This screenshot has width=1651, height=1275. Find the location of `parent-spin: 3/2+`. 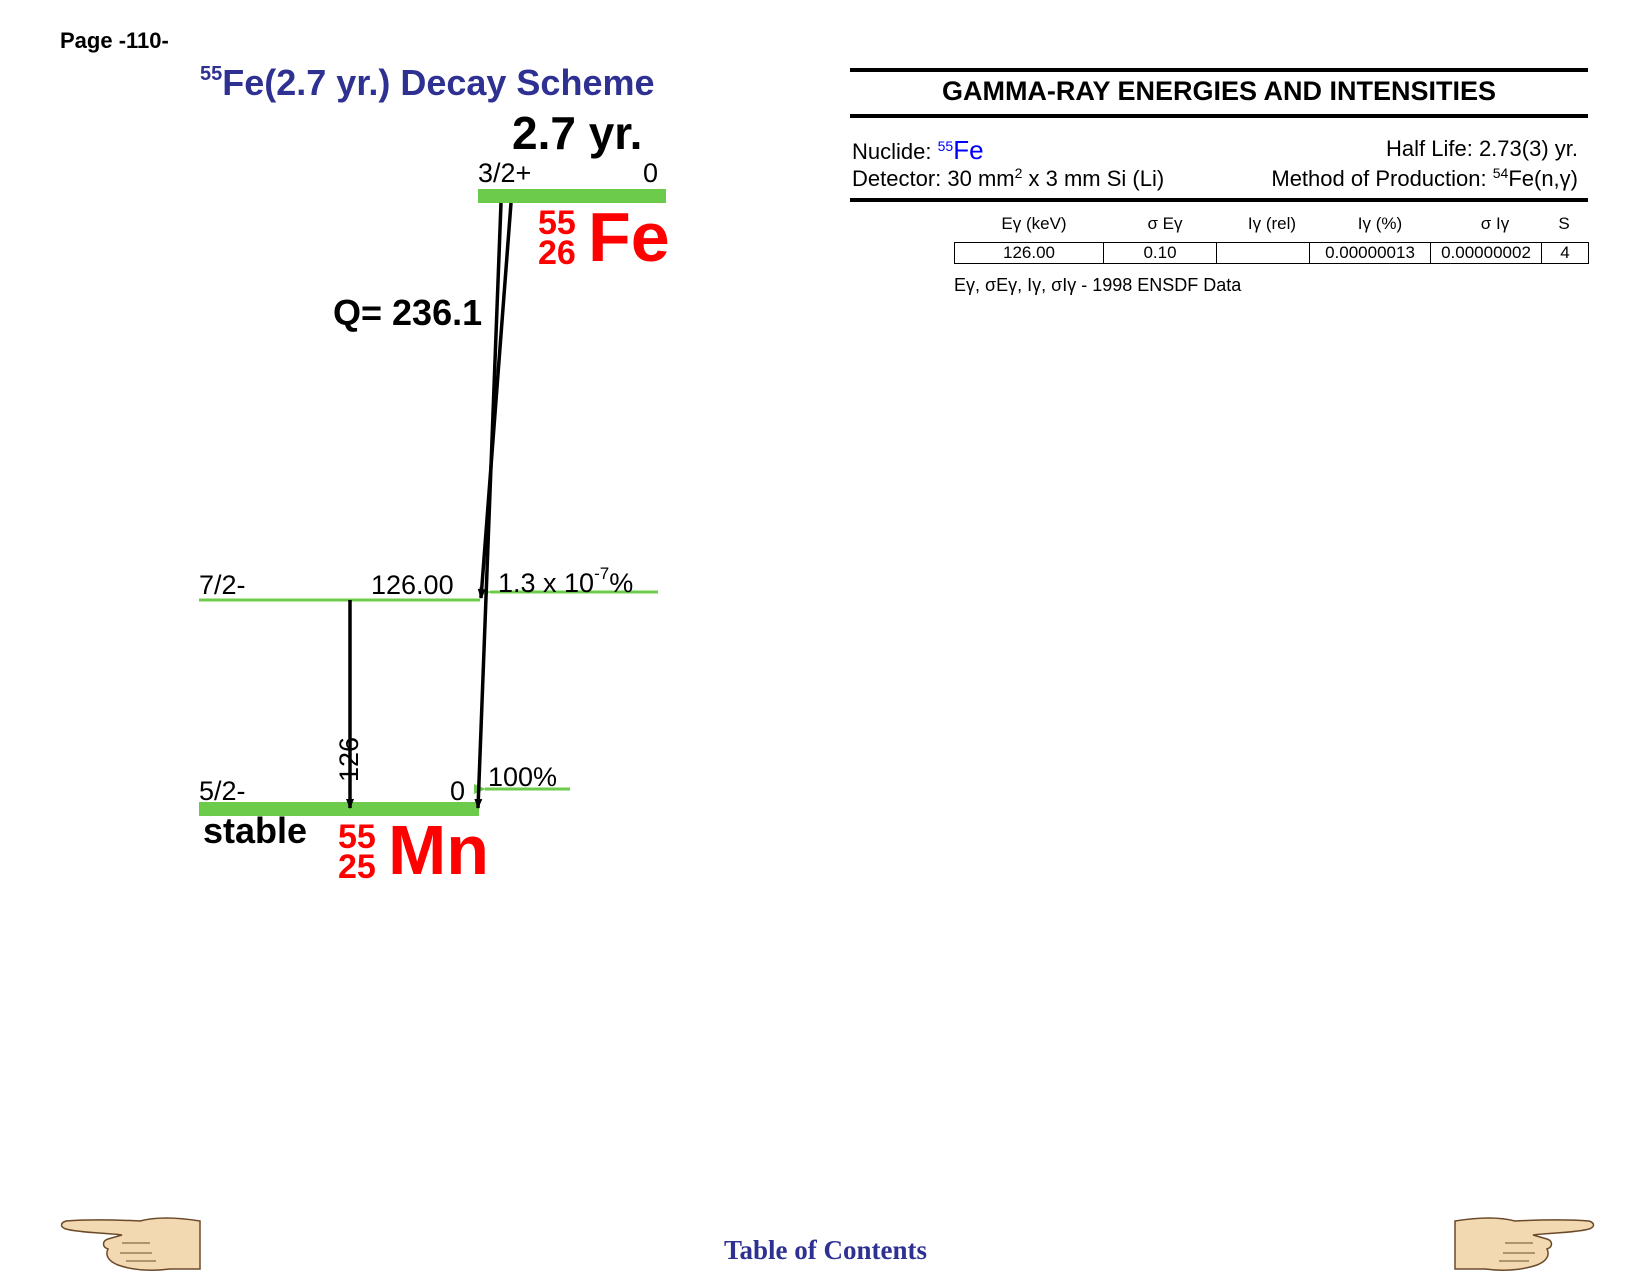

parent-spin: 3/2+ is located at coordinates (505, 173).